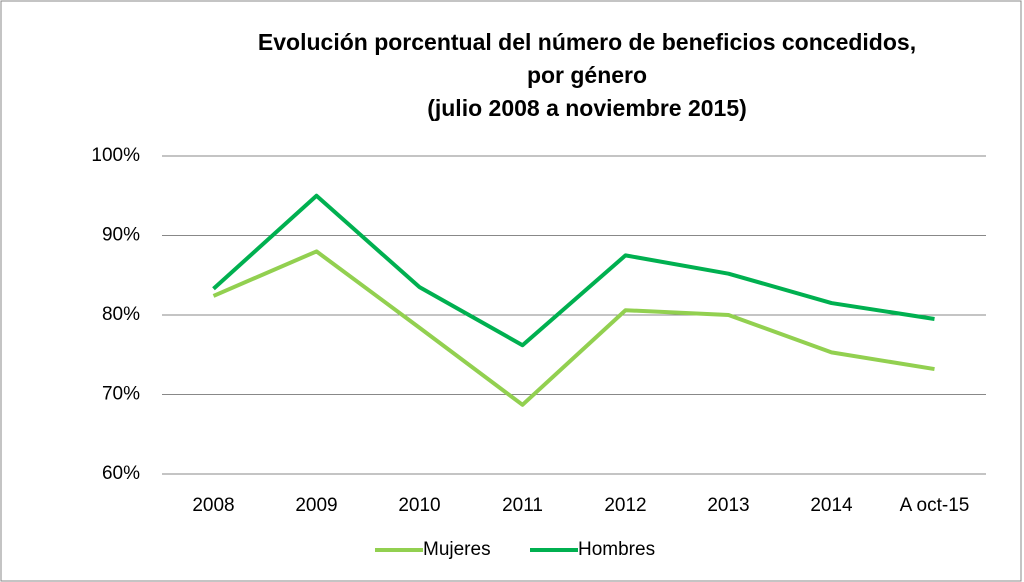  What do you see at coordinates (316, 505) in the screenshot?
I see `x-tick-label: 2009` at bounding box center [316, 505].